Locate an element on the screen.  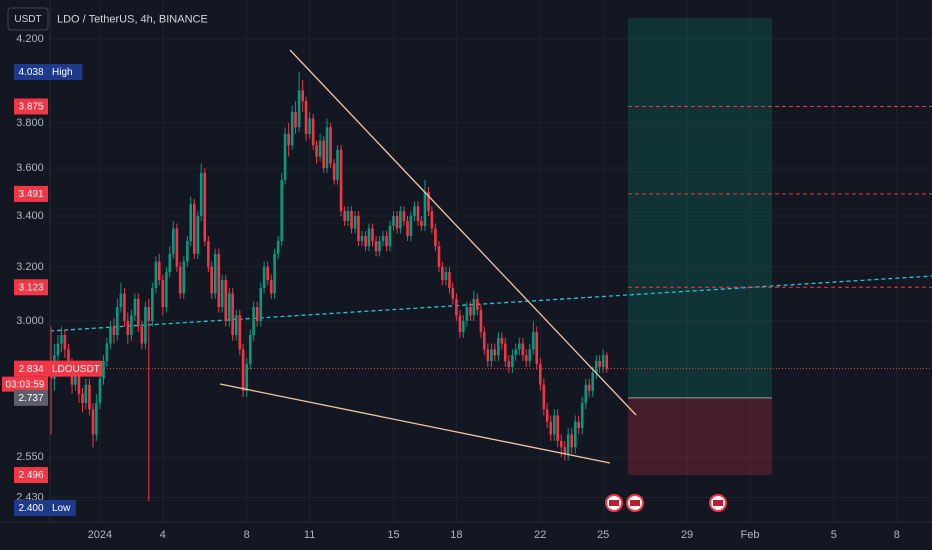
price-badge-label: 2.400 is located at coordinates (30, 508).